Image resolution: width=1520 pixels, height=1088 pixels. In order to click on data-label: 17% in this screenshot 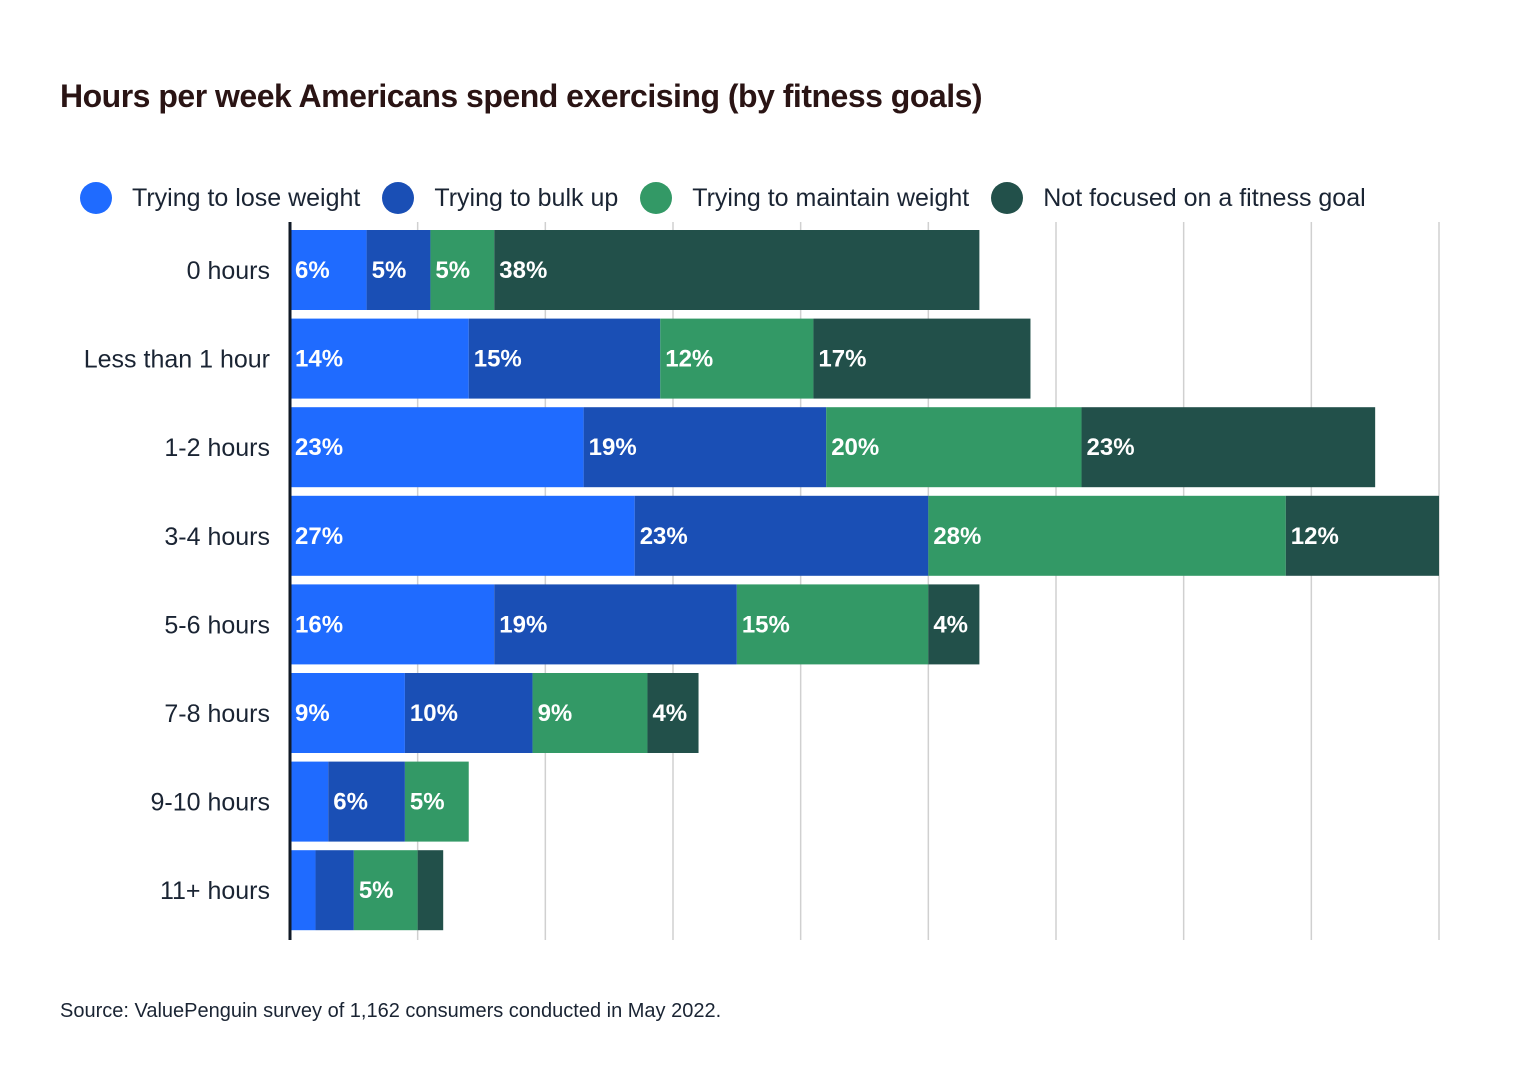, I will do `click(842, 359)`.